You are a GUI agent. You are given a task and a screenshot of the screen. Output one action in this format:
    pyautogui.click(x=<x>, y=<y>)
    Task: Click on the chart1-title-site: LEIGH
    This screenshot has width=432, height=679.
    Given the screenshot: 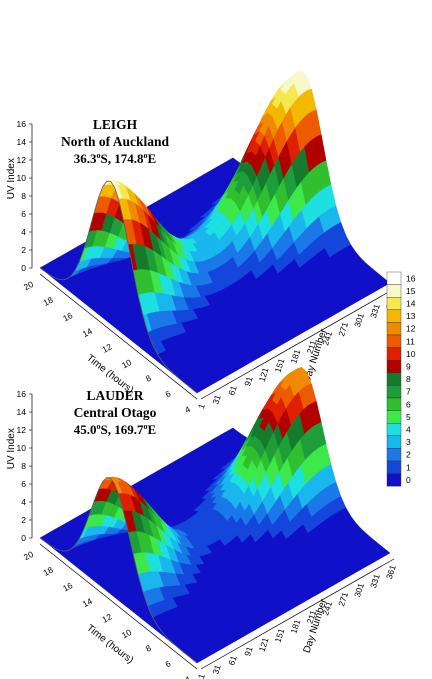 What is the action you would take?
    pyautogui.click(x=115, y=124)
    